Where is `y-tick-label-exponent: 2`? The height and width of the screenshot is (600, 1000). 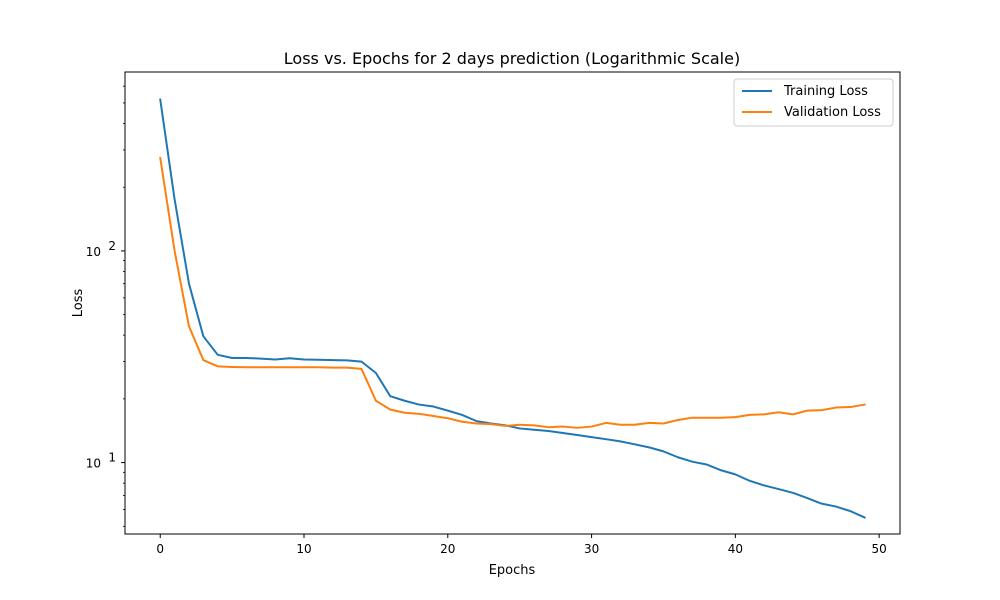
y-tick-label-exponent: 2 is located at coordinates (112, 246).